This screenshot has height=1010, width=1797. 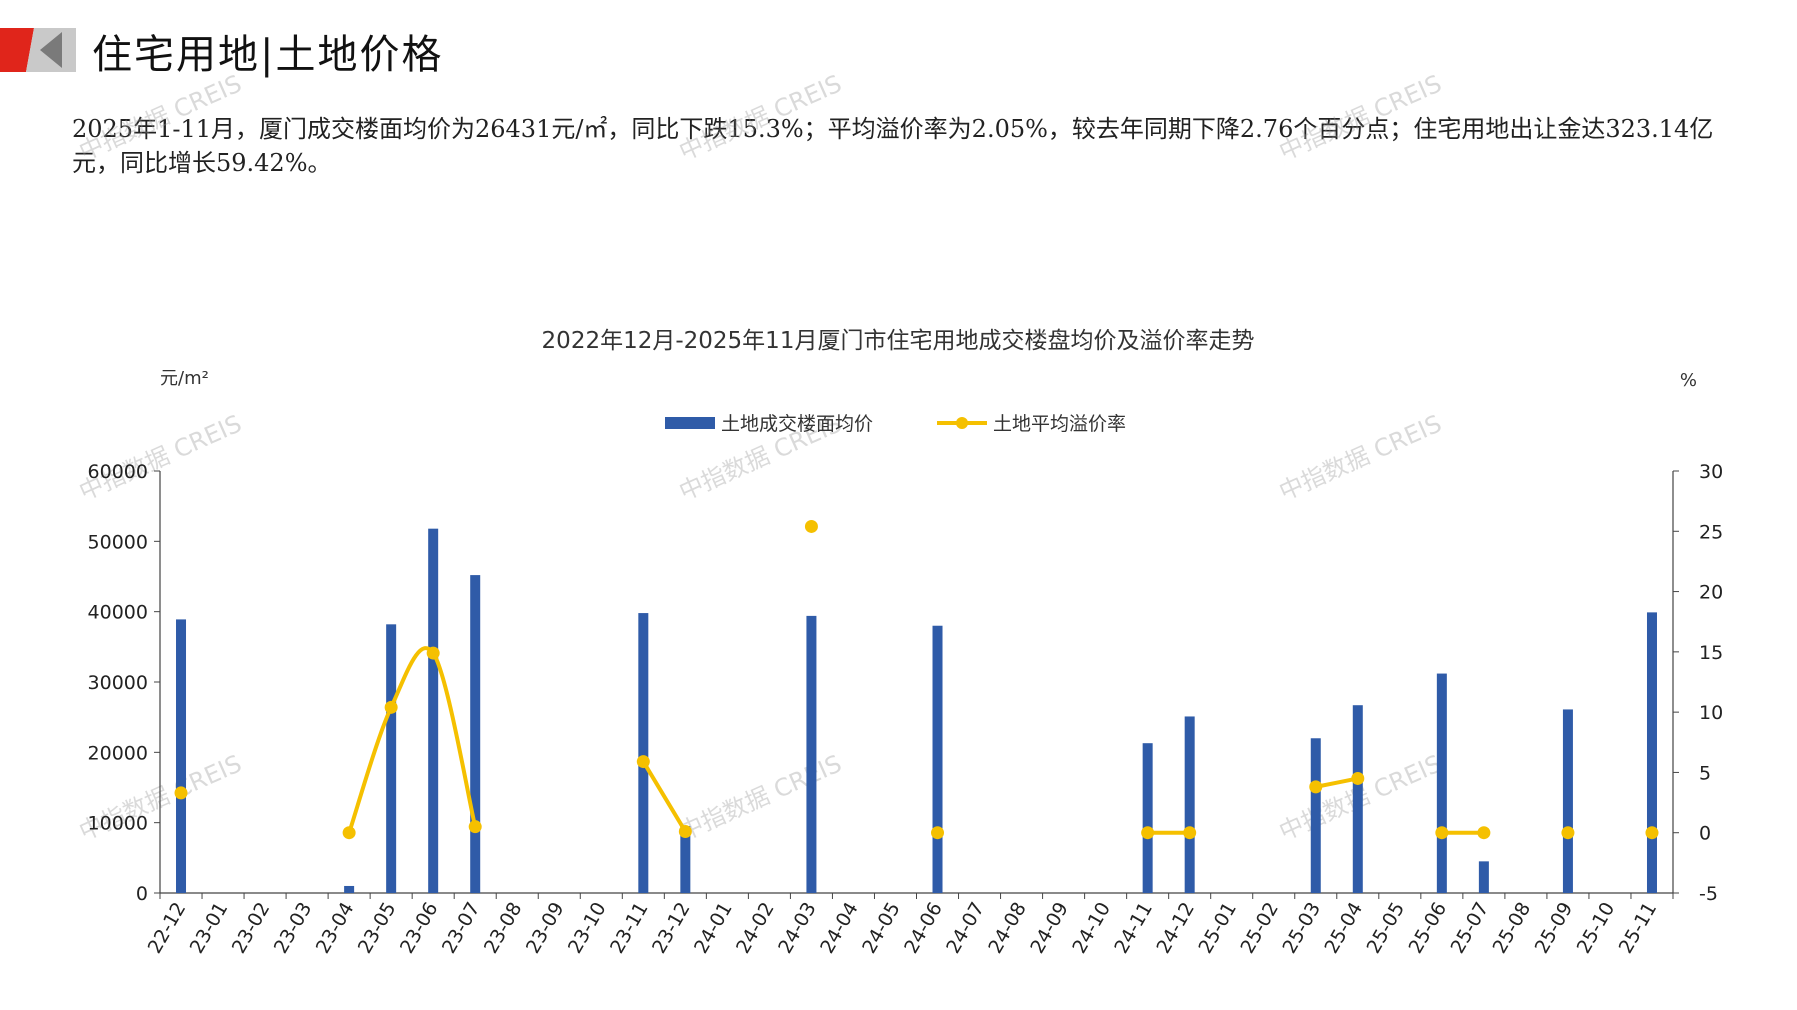 What do you see at coordinates (690, 423) in the screenshot?
I see `legend-bar-swatch` at bounding box center [690, 423].